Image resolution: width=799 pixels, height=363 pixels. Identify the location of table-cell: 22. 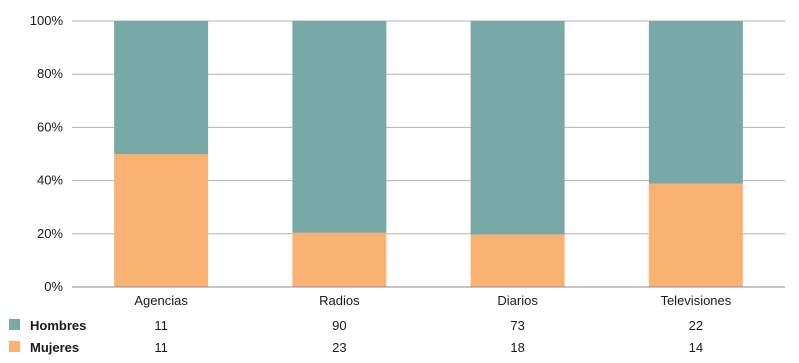
(696, 325).